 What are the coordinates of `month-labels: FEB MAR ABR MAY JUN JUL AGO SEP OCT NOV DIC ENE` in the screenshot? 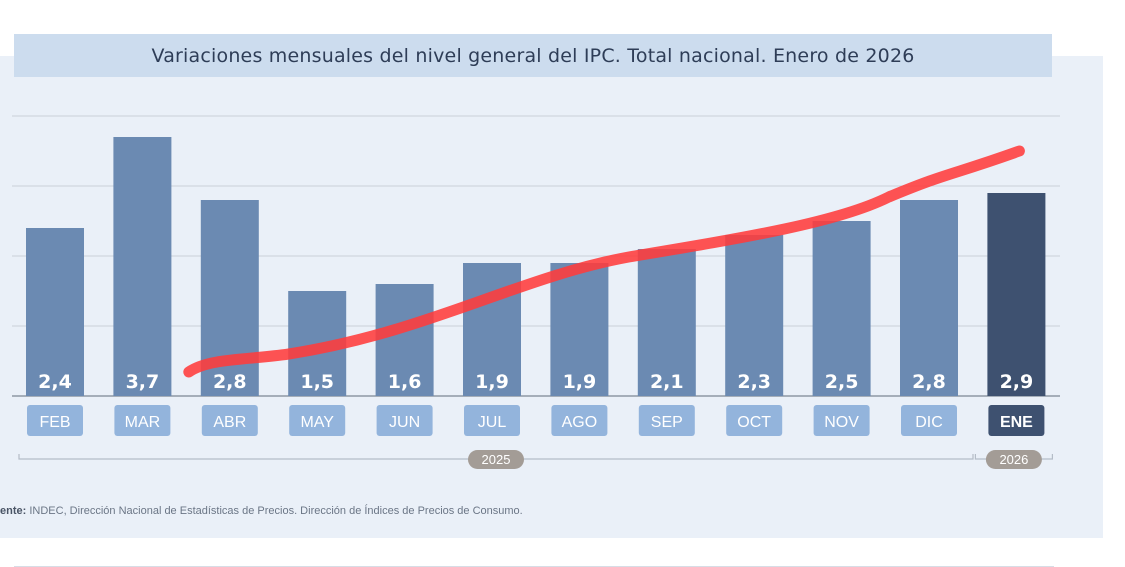 It's located at (536, 420).